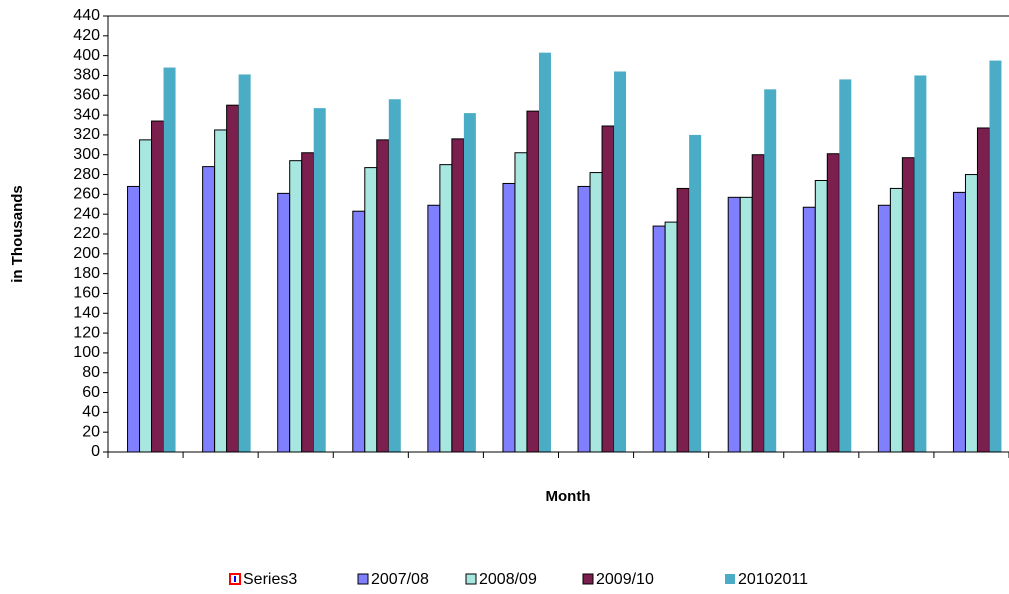 The image size is (1009, 594). What do you see at coordinates (86, 134) in the screenshot?
I see `y-tick-label: 320` at bounding box center [86, 134].